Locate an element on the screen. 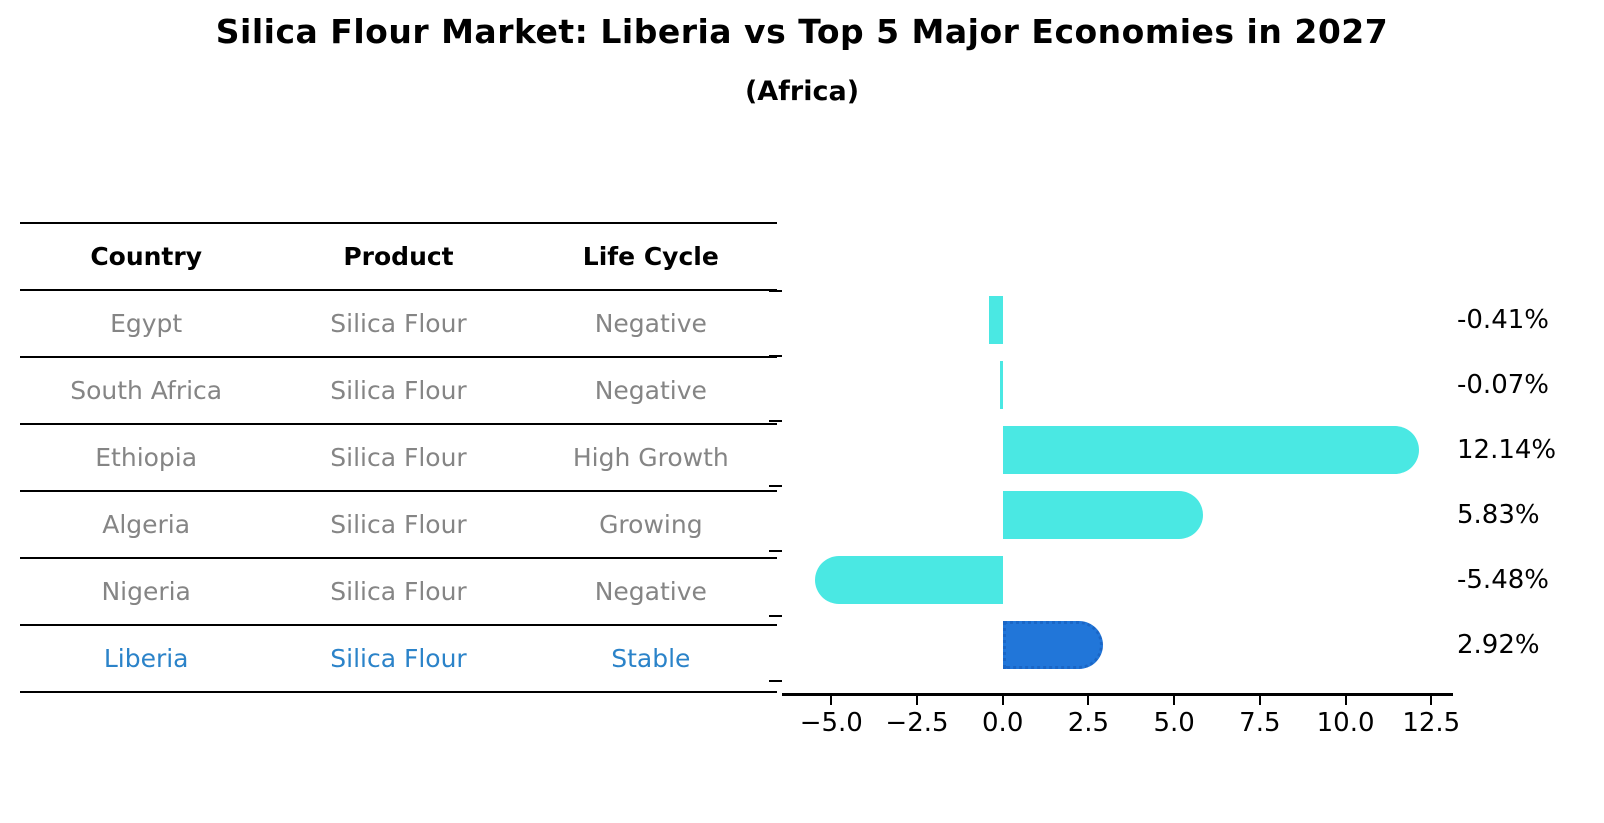 The width and height of the screenshot is (1604, 823). table-row-ethiopia: Ethiopia Silica Flour High Growth is located at coordinates (398, 458).